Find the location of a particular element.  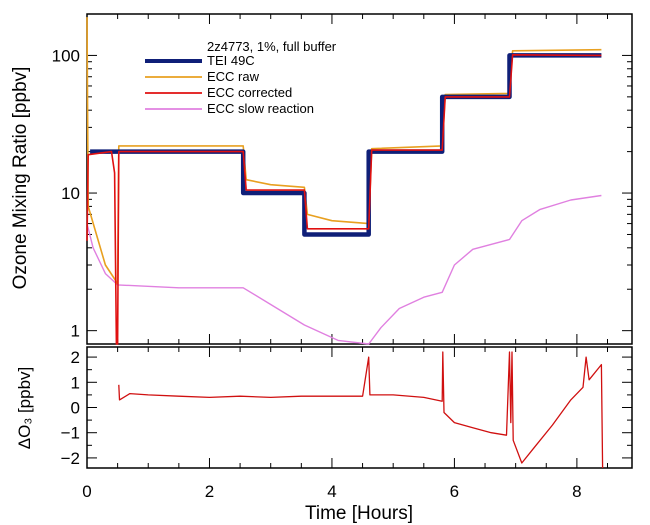

x-tick-label: 2 is located at coordinates (209, 491).